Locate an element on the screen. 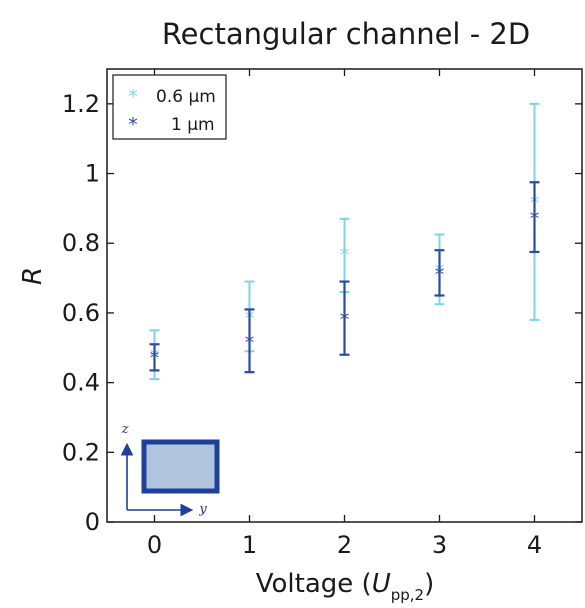  y-tick-label: 0 is located at coordinates (92, 522).